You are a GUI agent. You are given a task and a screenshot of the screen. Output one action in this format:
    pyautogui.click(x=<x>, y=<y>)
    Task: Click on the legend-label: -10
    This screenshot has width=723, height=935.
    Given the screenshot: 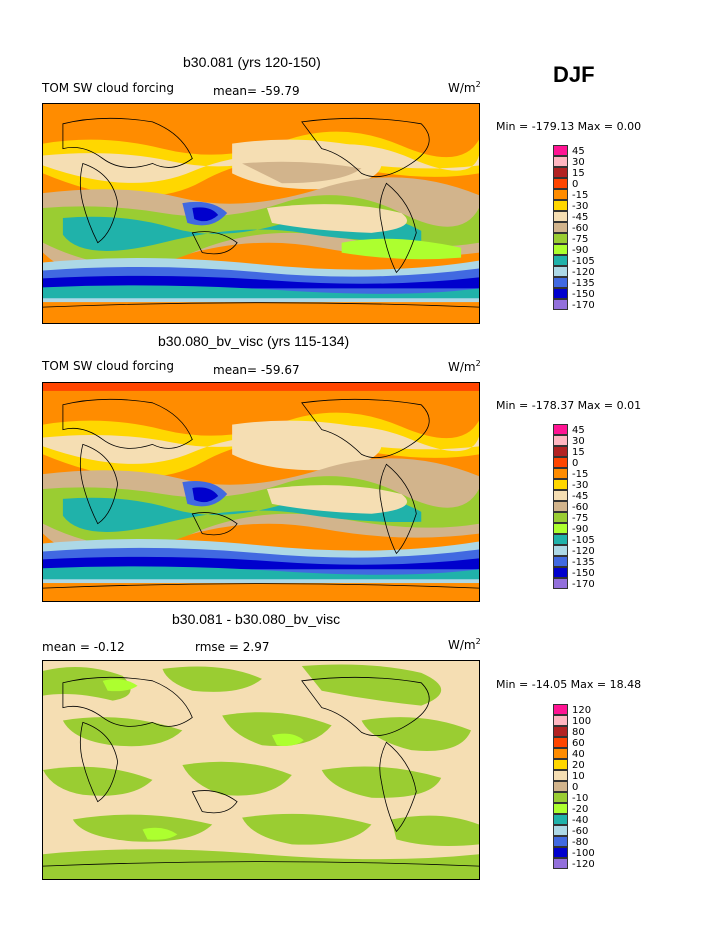 What is the action you would take?
    pyautogui.click(x=580, y=798)
    